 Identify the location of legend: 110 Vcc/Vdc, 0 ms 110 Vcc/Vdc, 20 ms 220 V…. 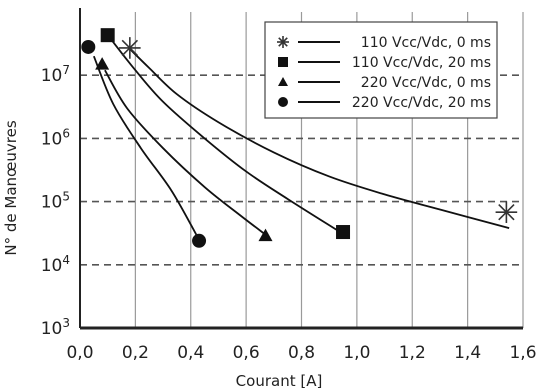
(381, 70).